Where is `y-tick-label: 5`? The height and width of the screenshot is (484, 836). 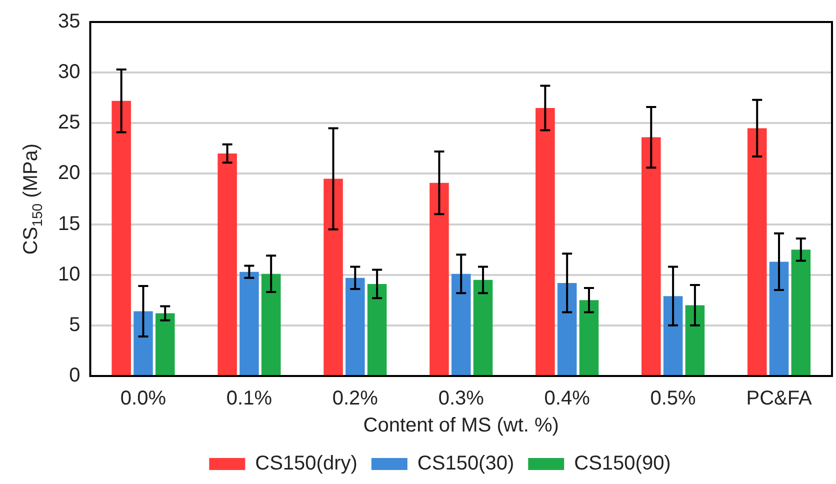 y-tick-label: 5 is located at coordinates (74, 325).